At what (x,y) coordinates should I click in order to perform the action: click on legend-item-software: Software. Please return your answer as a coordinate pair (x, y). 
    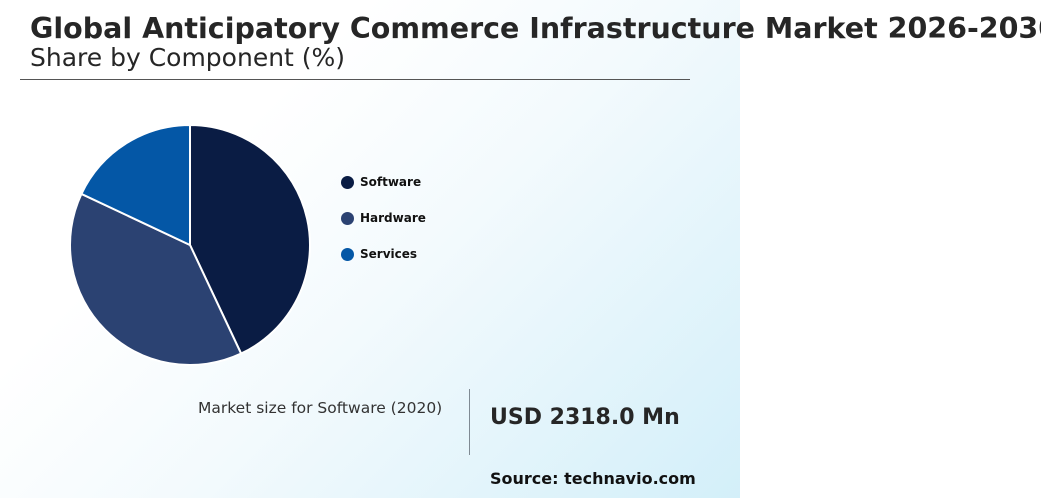
    Looking at the image, I should click on (383, 193).